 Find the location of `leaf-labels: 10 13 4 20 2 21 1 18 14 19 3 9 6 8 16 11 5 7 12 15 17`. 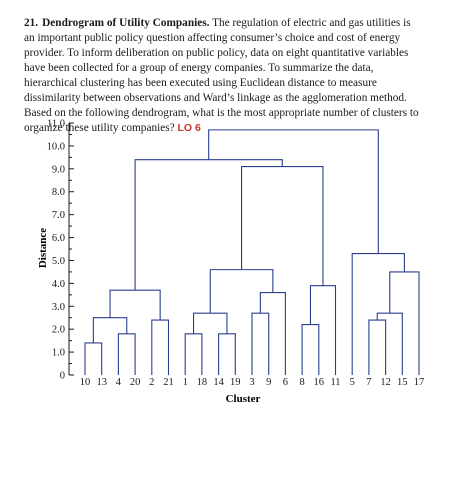

leaf-labels: 10 13 4 20 2 21 1 18 14 19 3 9 6 8 16 11 5 7 12 15 17 is located at coordinates (252, 382).